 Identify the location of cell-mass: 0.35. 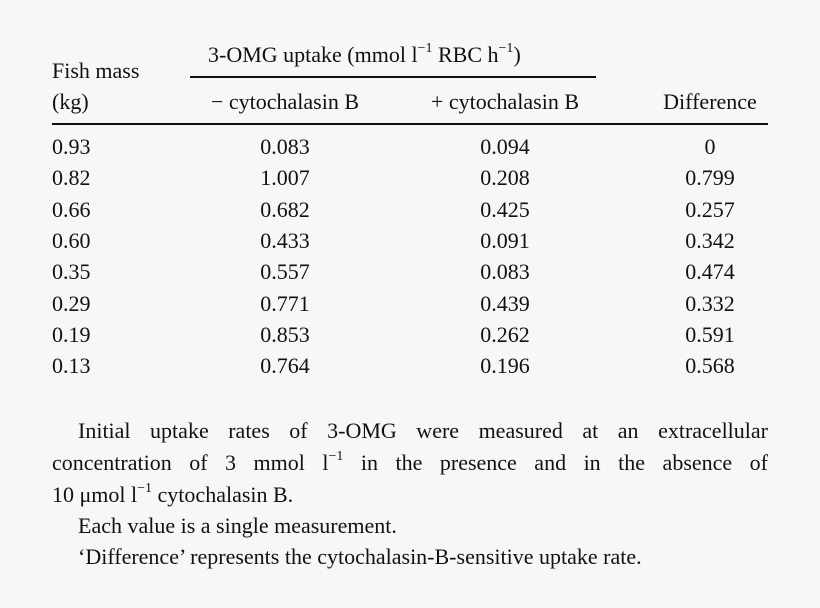
(71, 272).